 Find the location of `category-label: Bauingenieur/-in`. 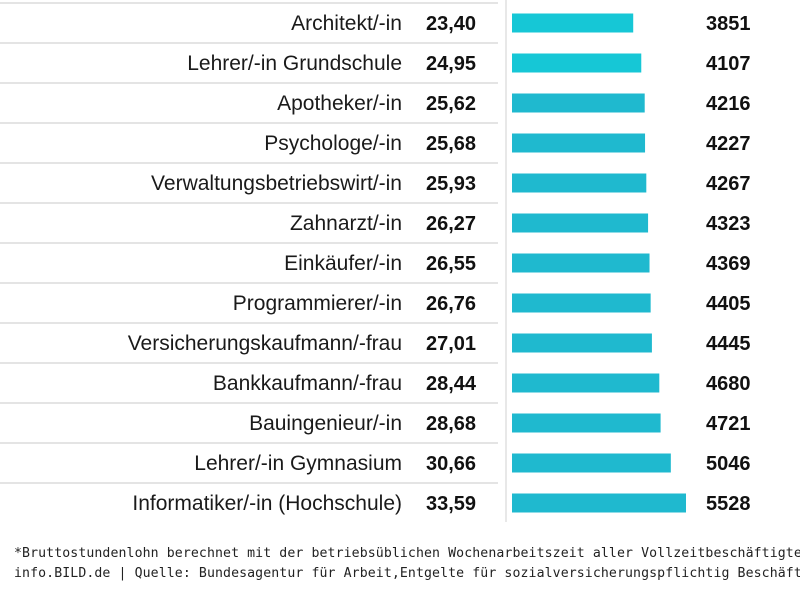

category-label: Bauingenieur/-in is located at coordinates (325, 423).